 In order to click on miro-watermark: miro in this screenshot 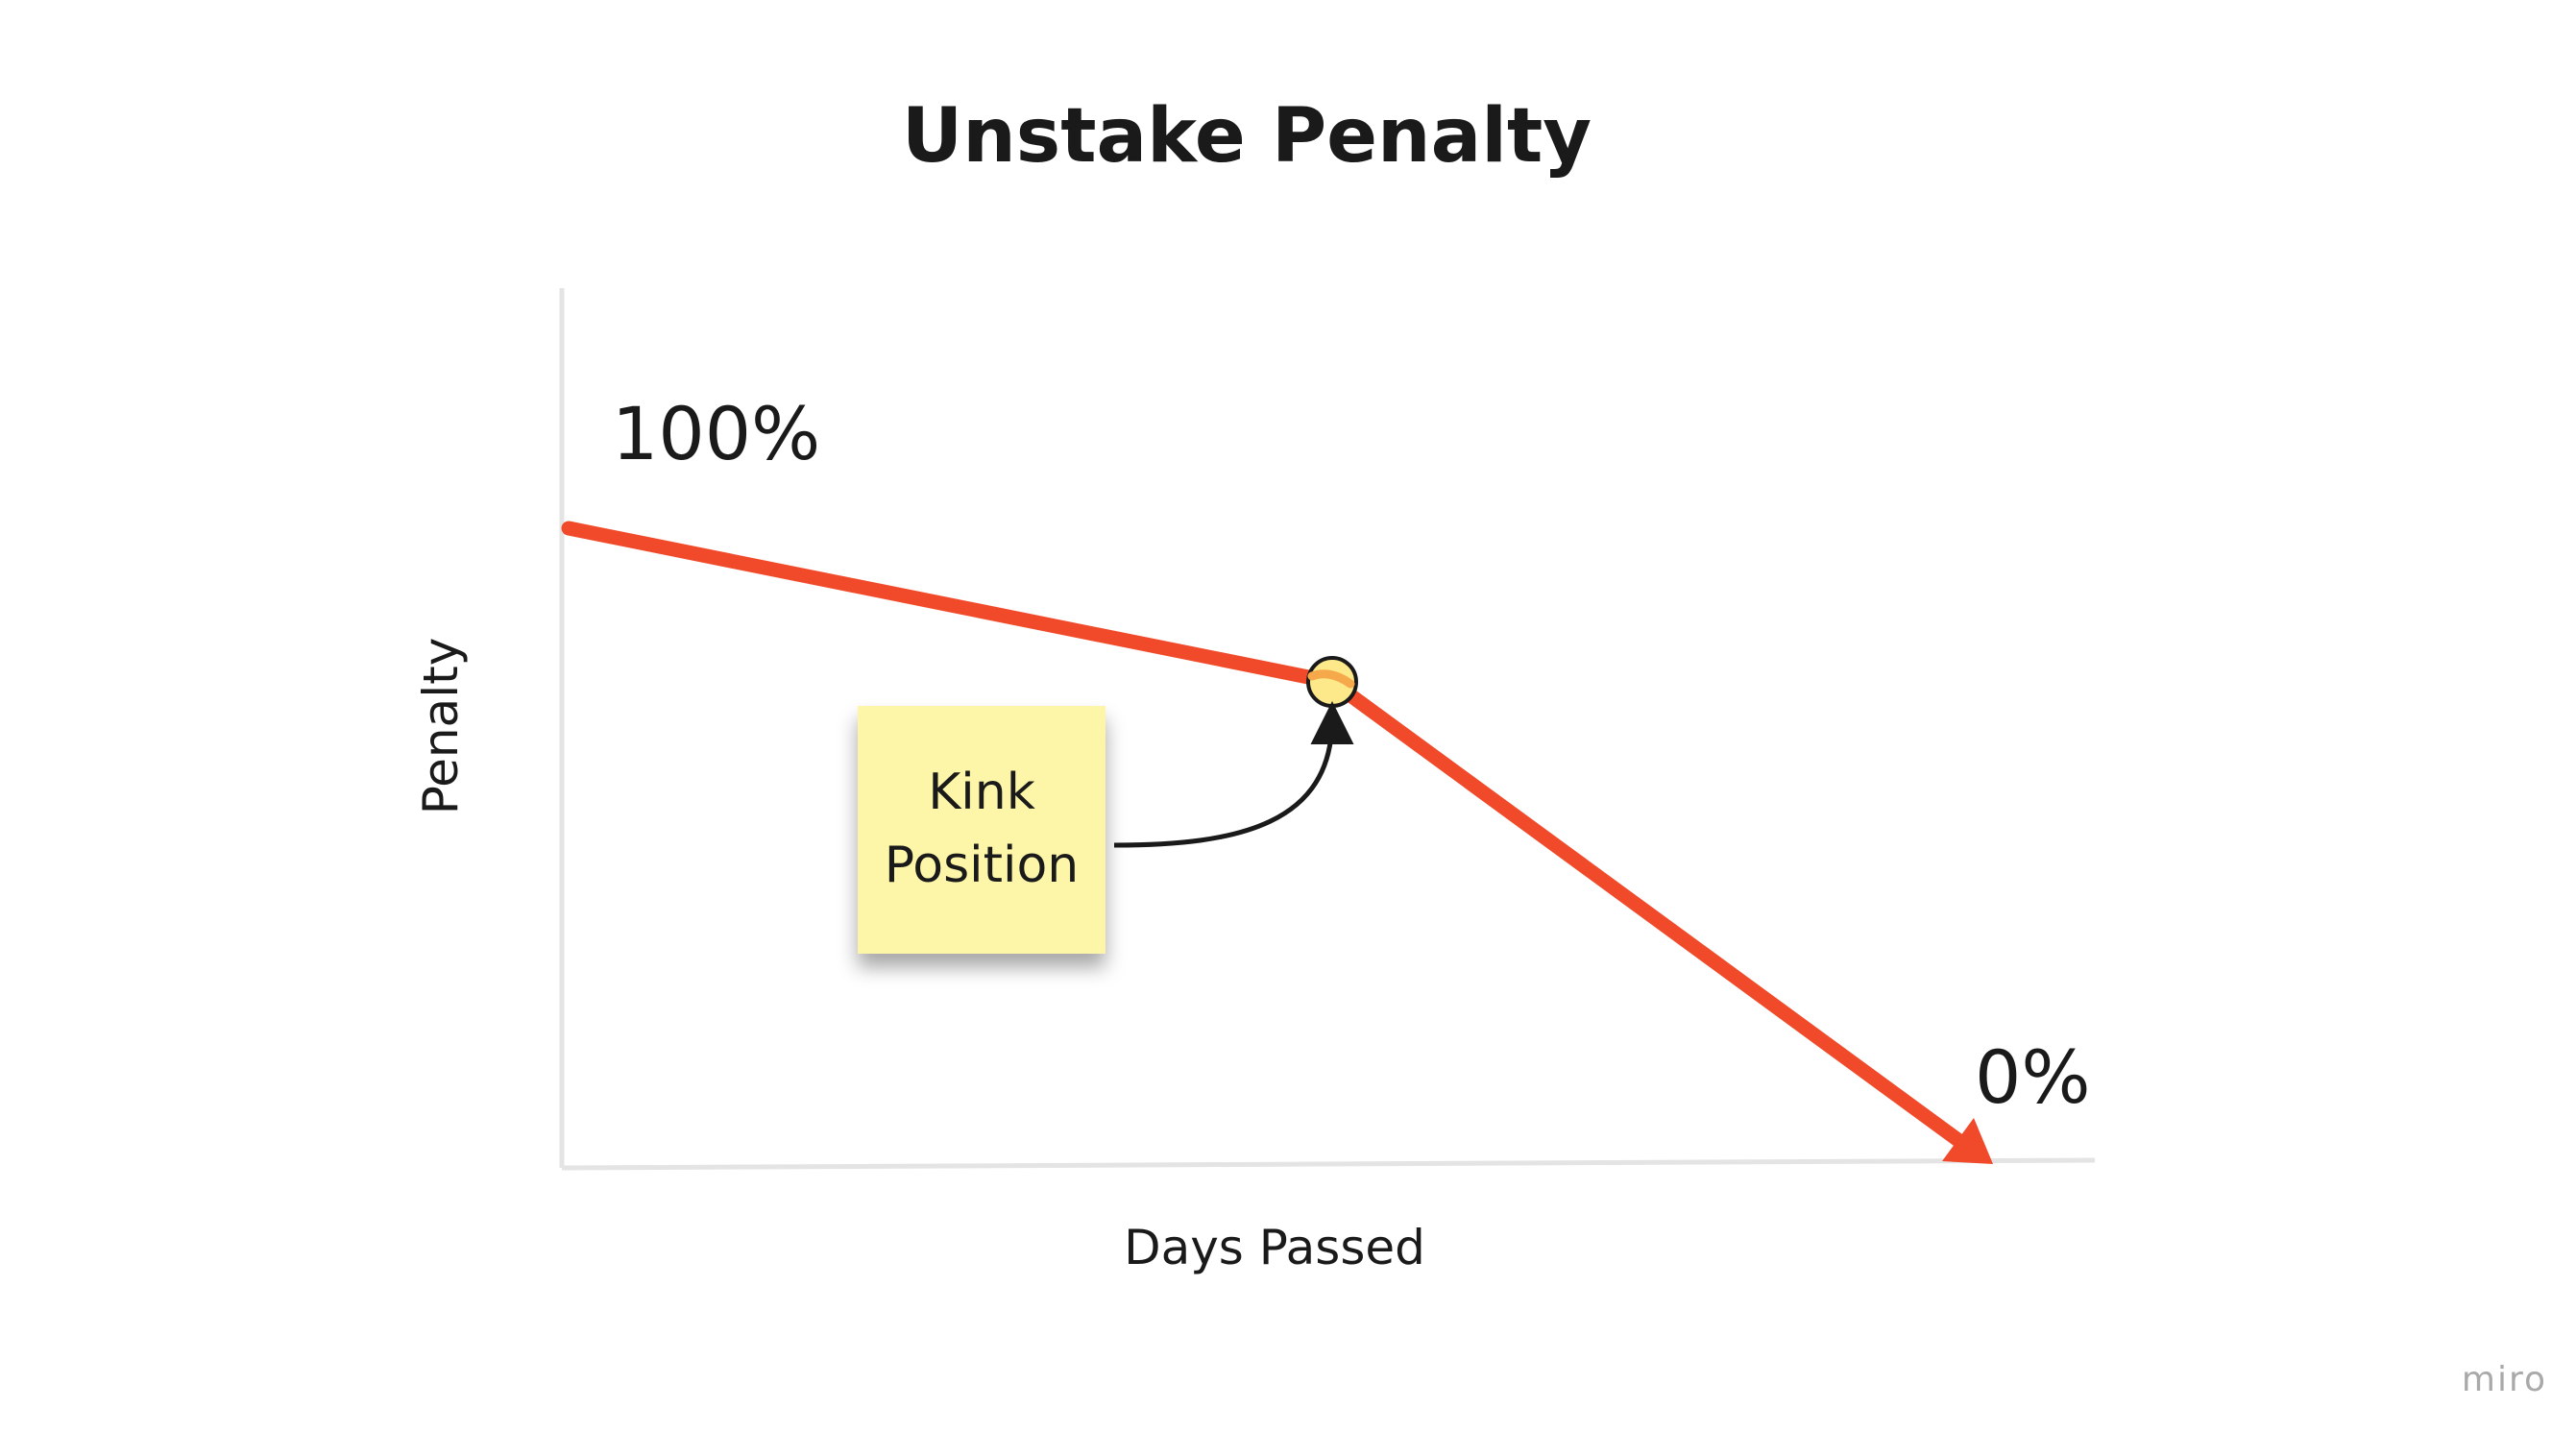, I will do `click(2504, 1379)`.